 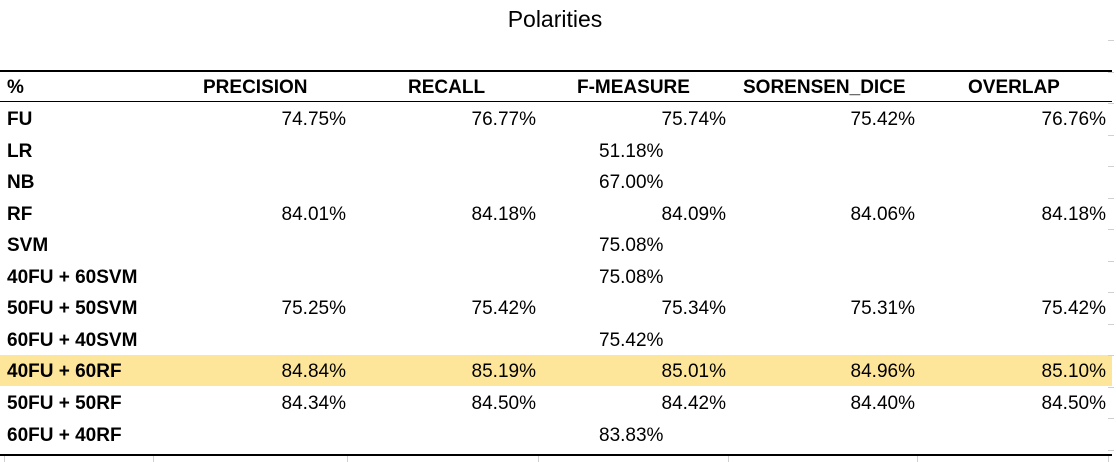 I want to click on precision-cell: 84.84%, so click(x=313, y=372).